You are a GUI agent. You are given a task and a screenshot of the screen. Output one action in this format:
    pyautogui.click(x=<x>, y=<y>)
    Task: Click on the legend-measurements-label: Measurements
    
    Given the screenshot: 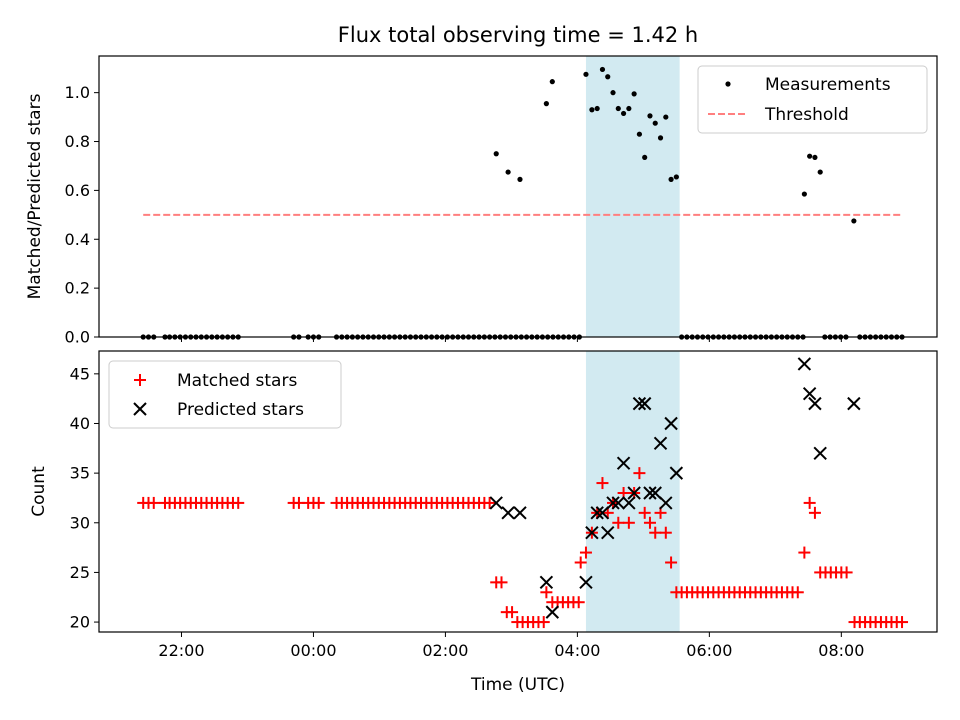 What is the action you would take?
    pyautogui.click(x=828, y=85)
    